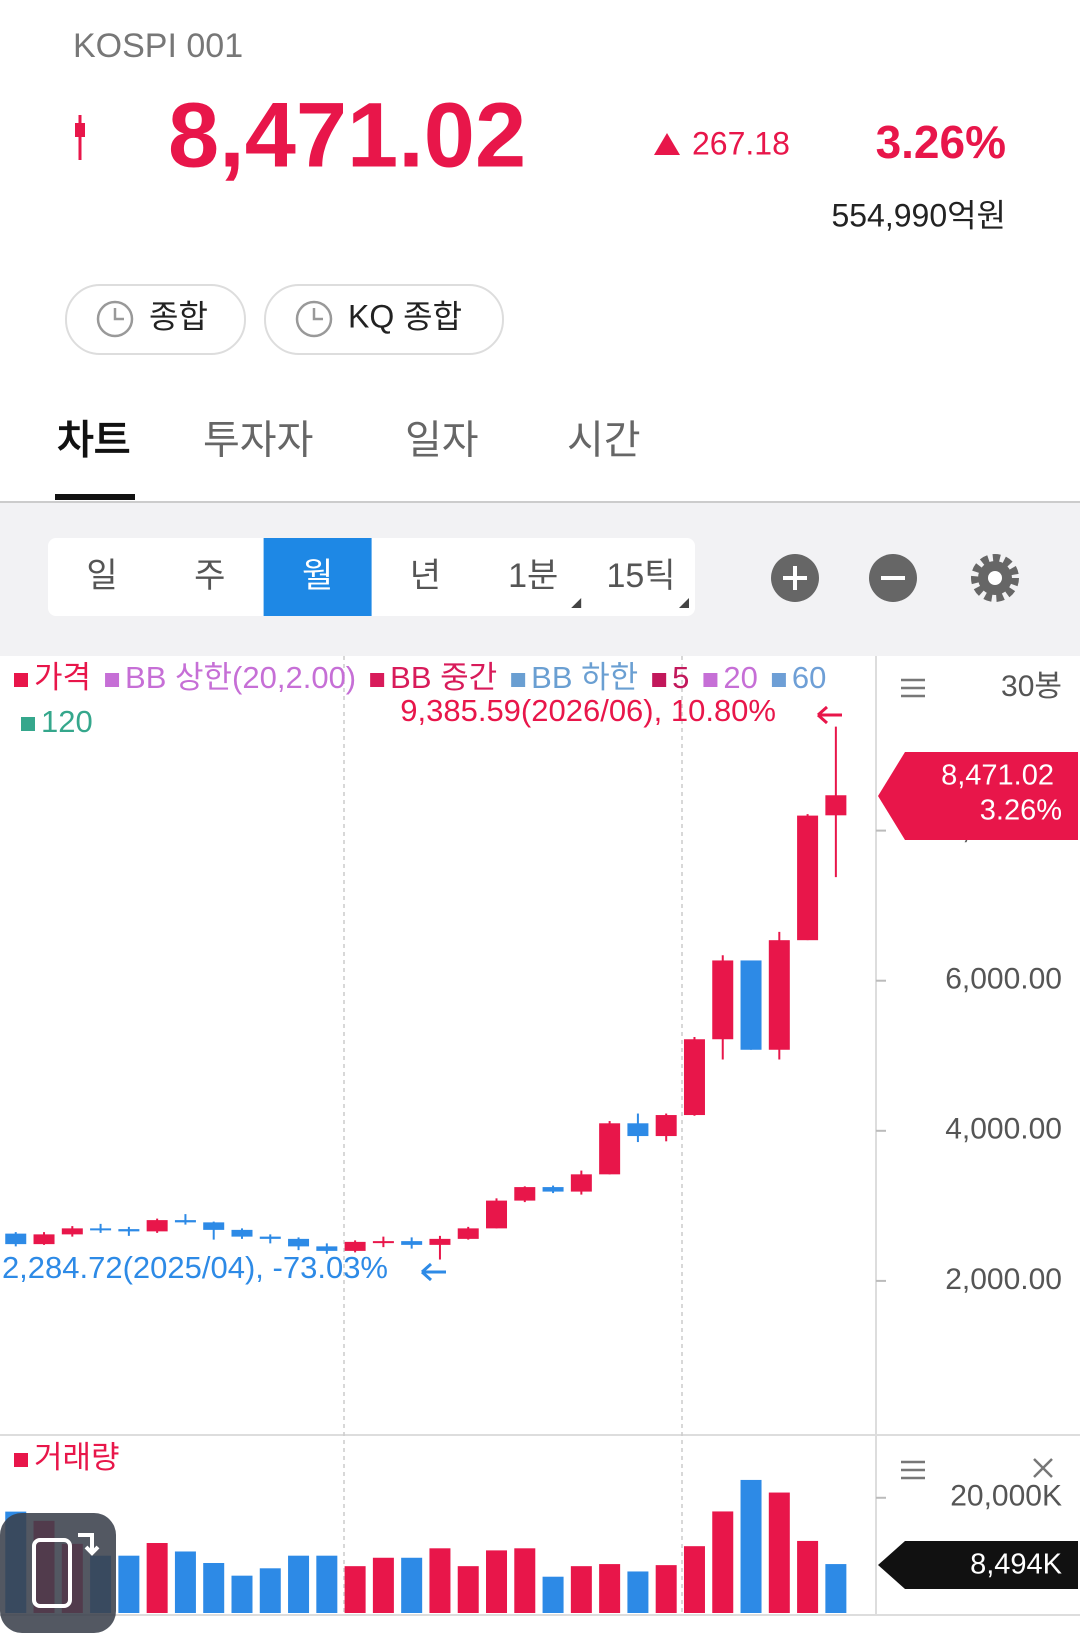  What do you see at coordinates (67, 721) in the screenshot?
I see `legend-label: 120` at bounding box center [67, 721].